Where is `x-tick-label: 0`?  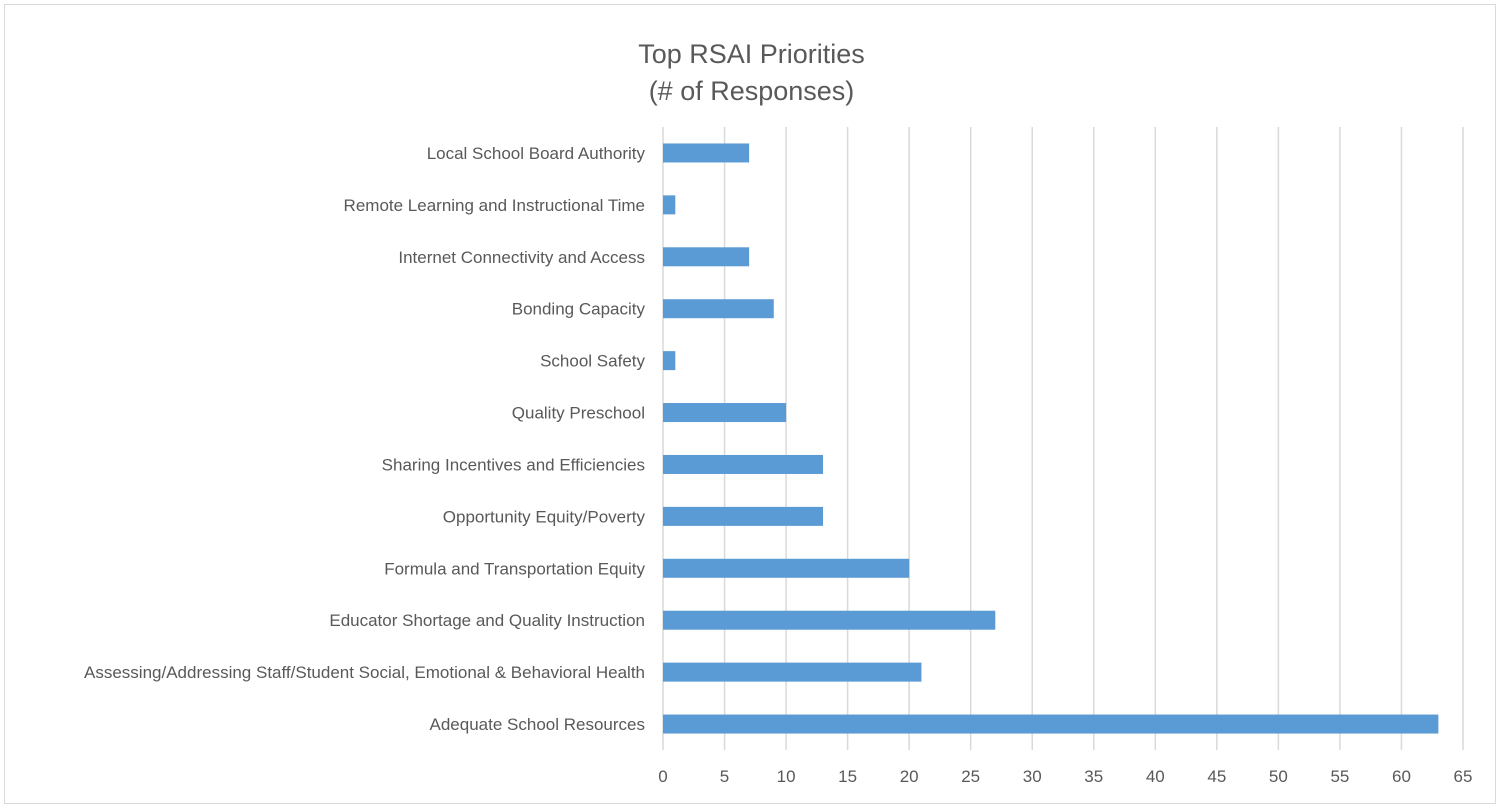
x-tick-label: 0 is located at coordinates (662, 776).